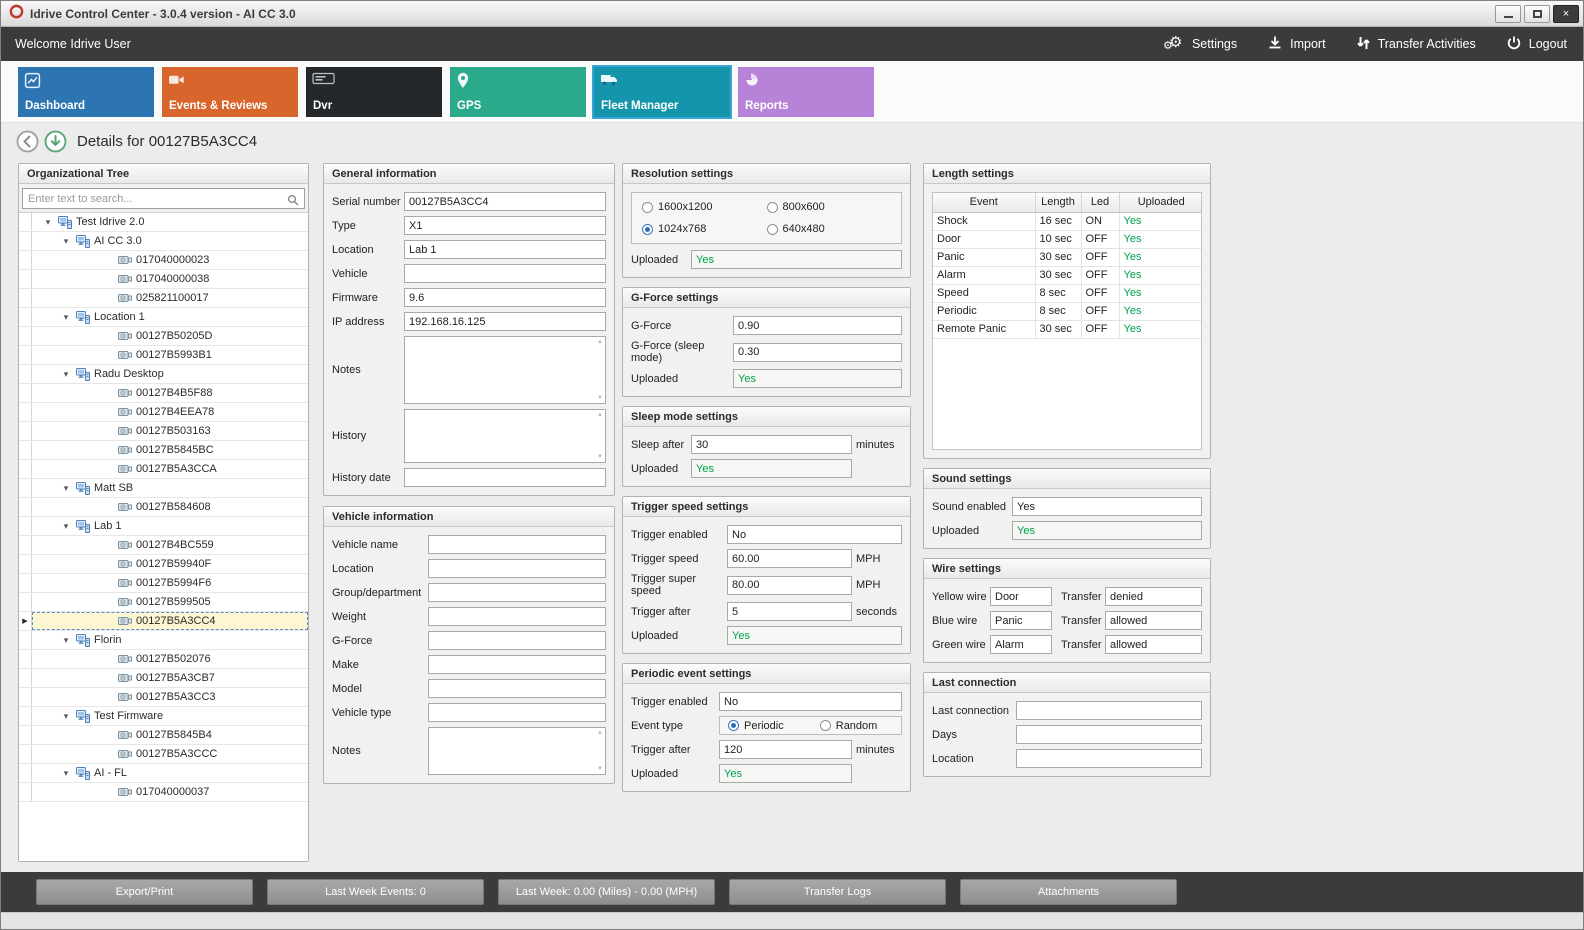  What do you see at coordinates (163, 431) in the screenshot?
I see `tree-device-item: 00127B503163` at bounding box center [163, 431].